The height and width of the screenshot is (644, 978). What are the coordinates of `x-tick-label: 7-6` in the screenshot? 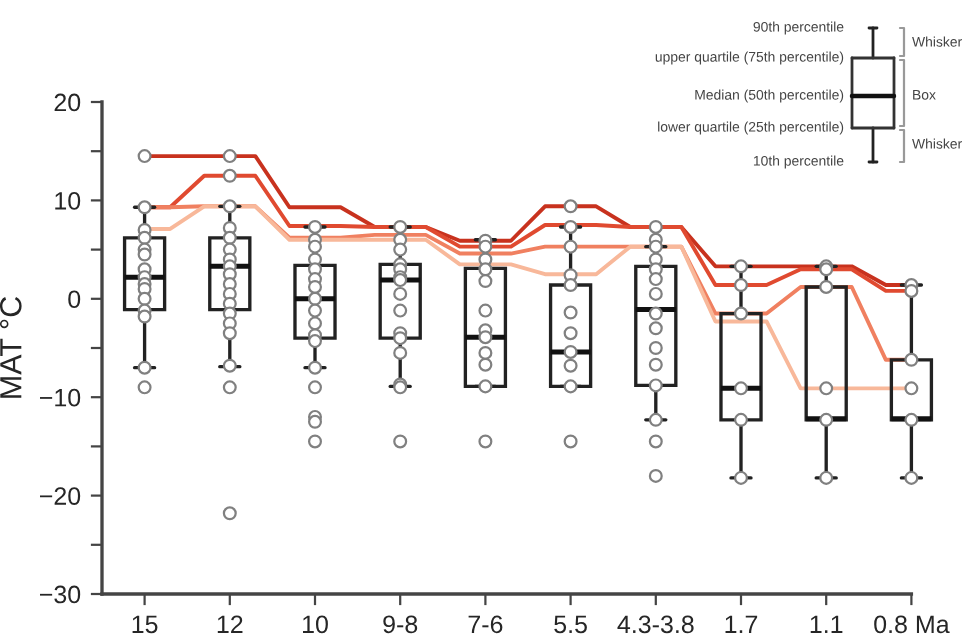 It's located at (485, 624).